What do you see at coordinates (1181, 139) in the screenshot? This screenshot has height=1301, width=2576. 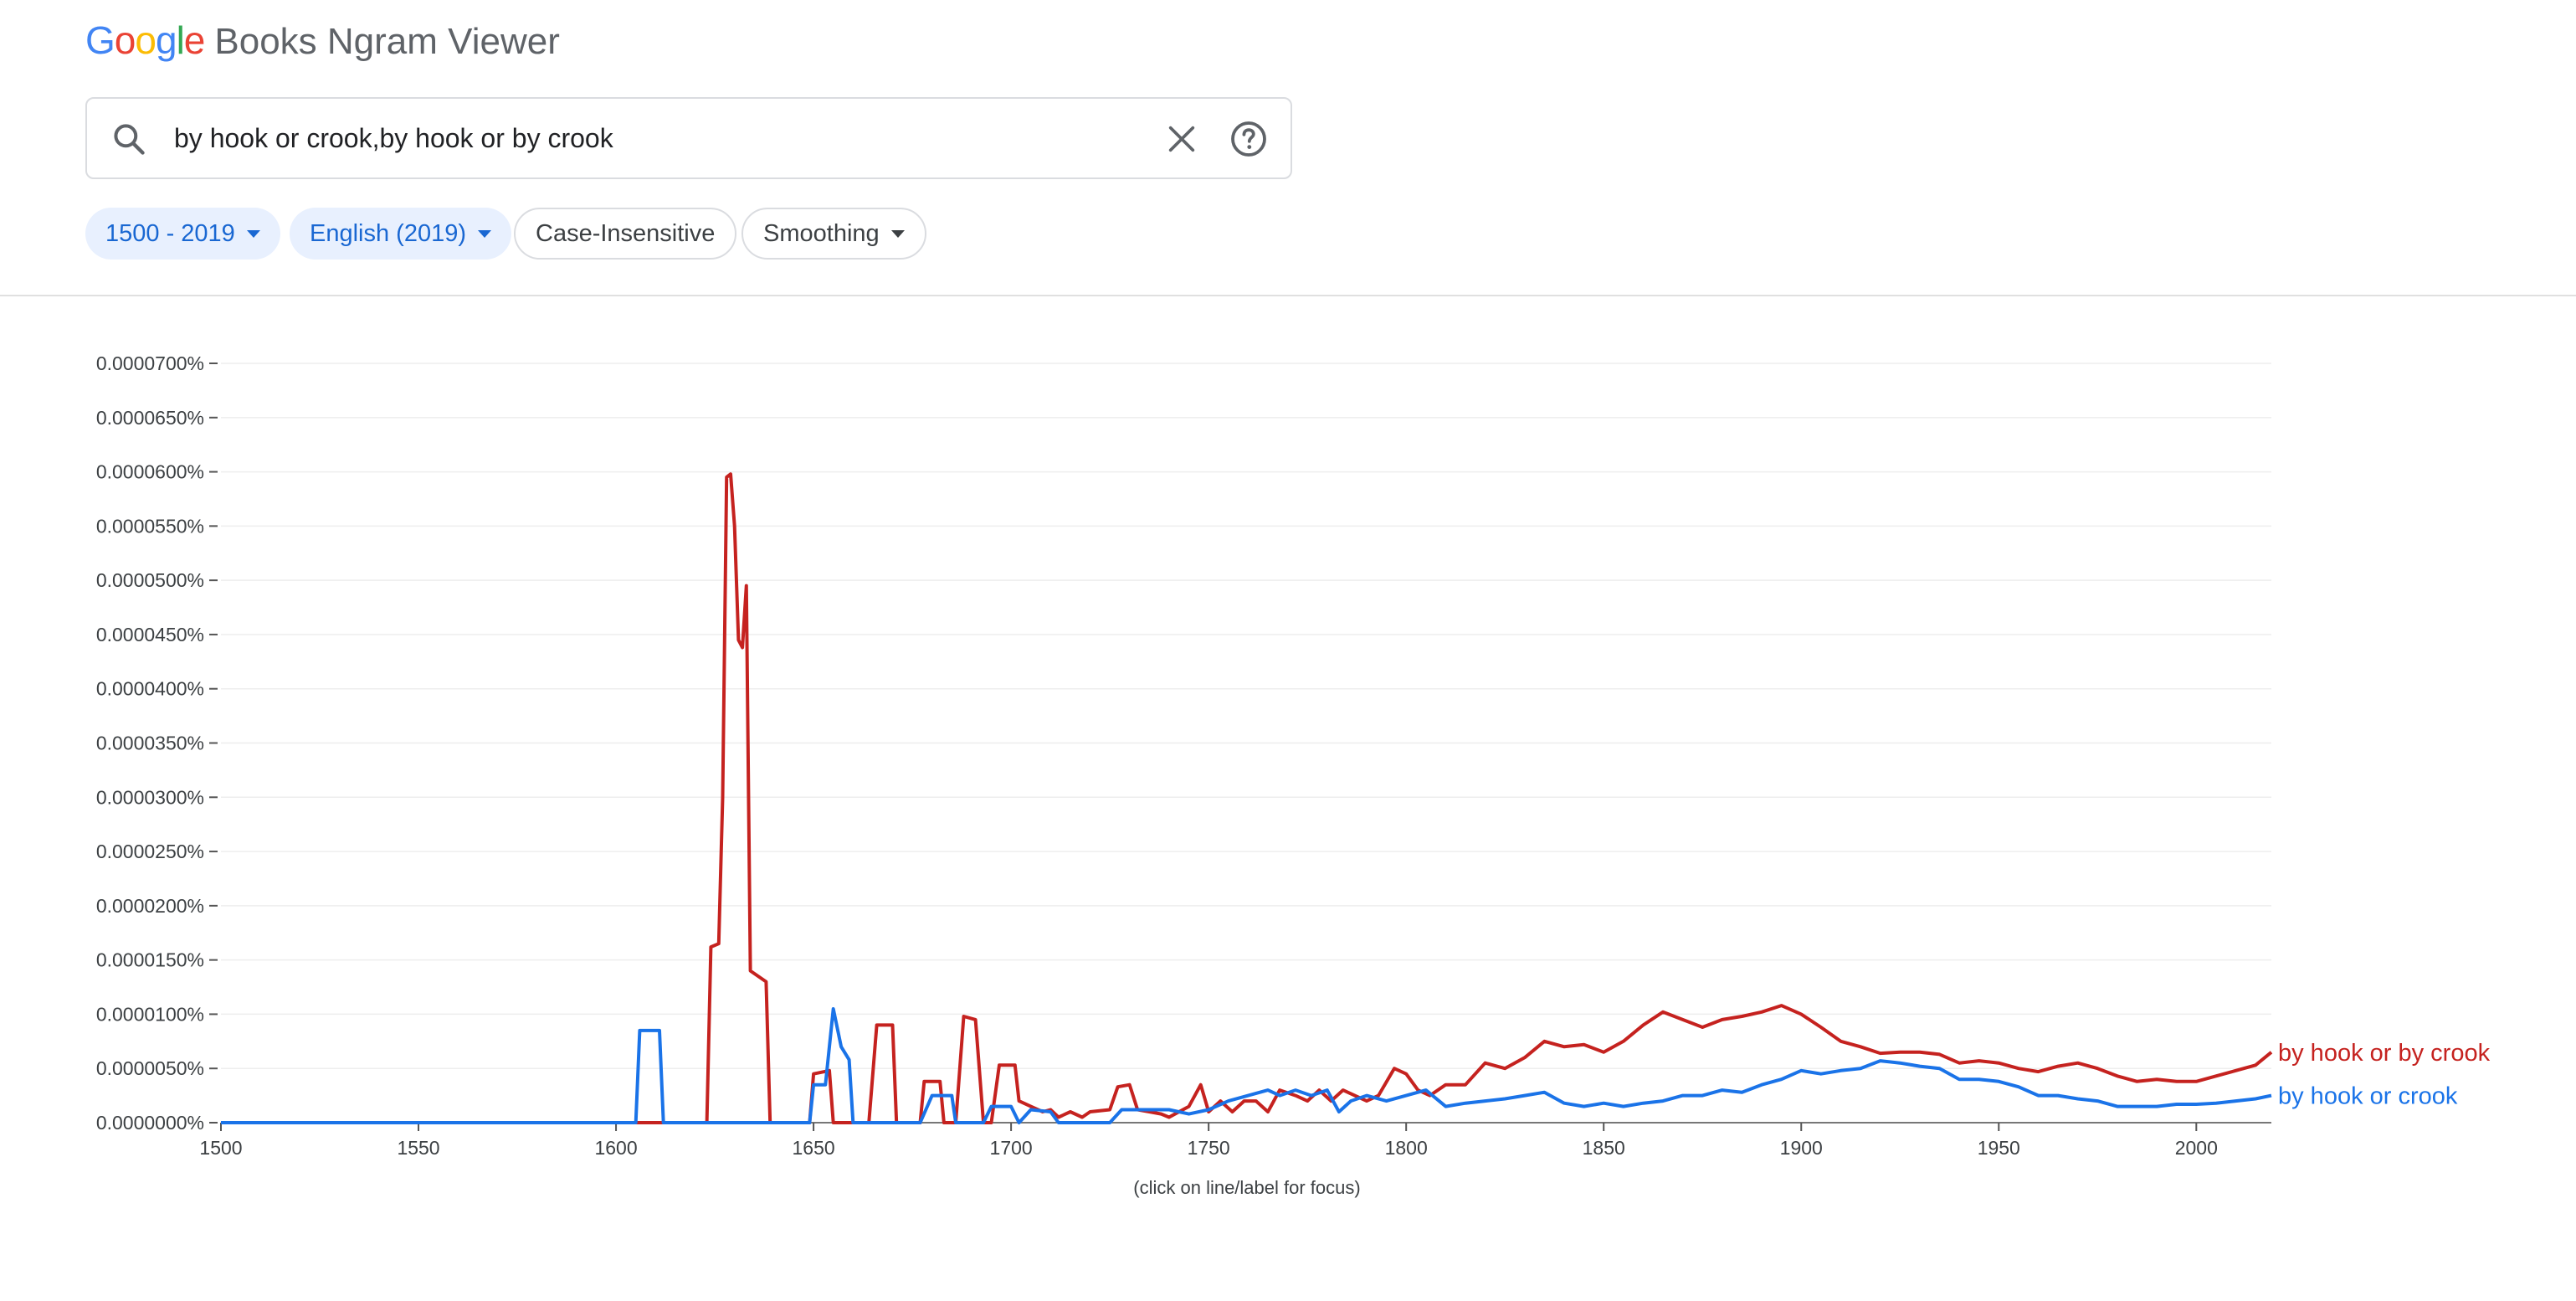 I see `close-icon` at bounding box center [1181, 139].